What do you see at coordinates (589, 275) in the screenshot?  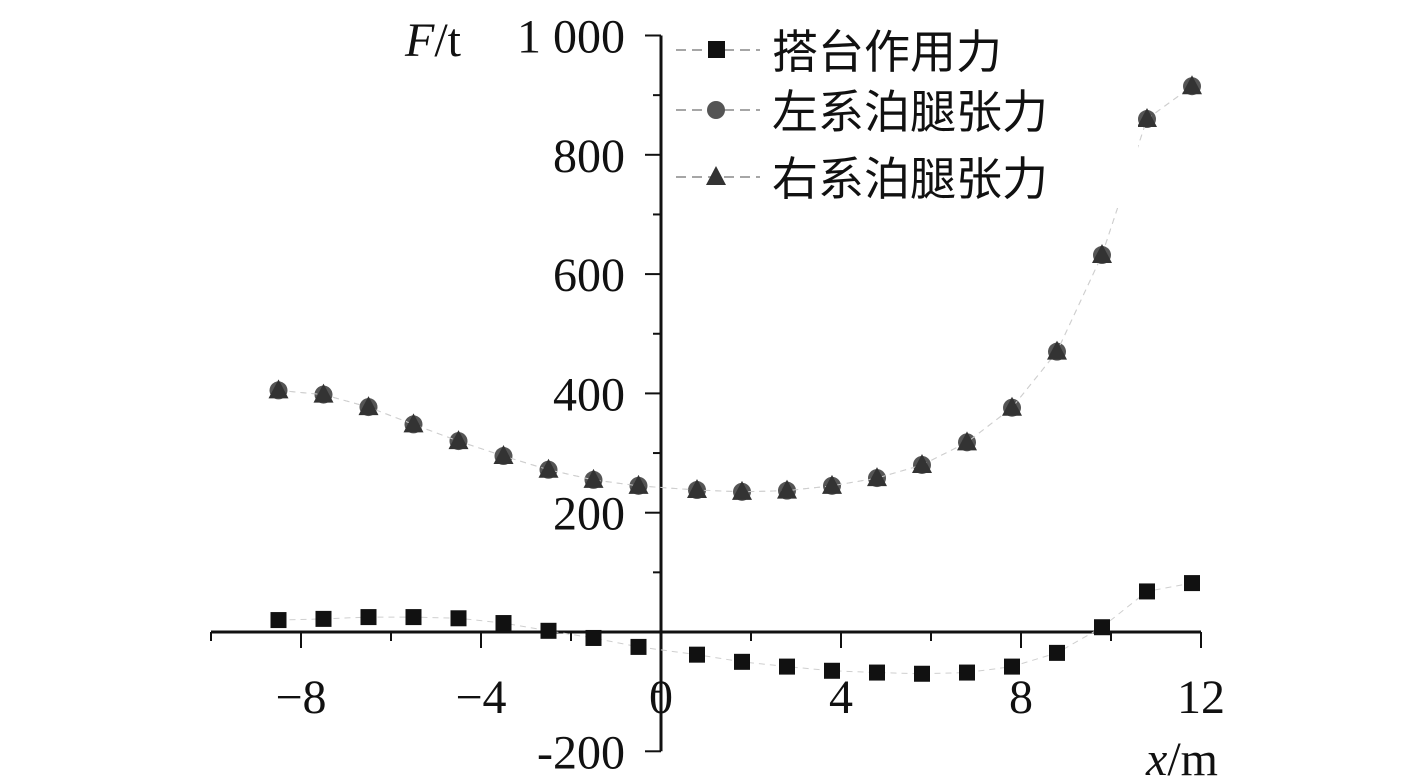 I see `y-tick-label: 600` at bounding box center [589, 275].